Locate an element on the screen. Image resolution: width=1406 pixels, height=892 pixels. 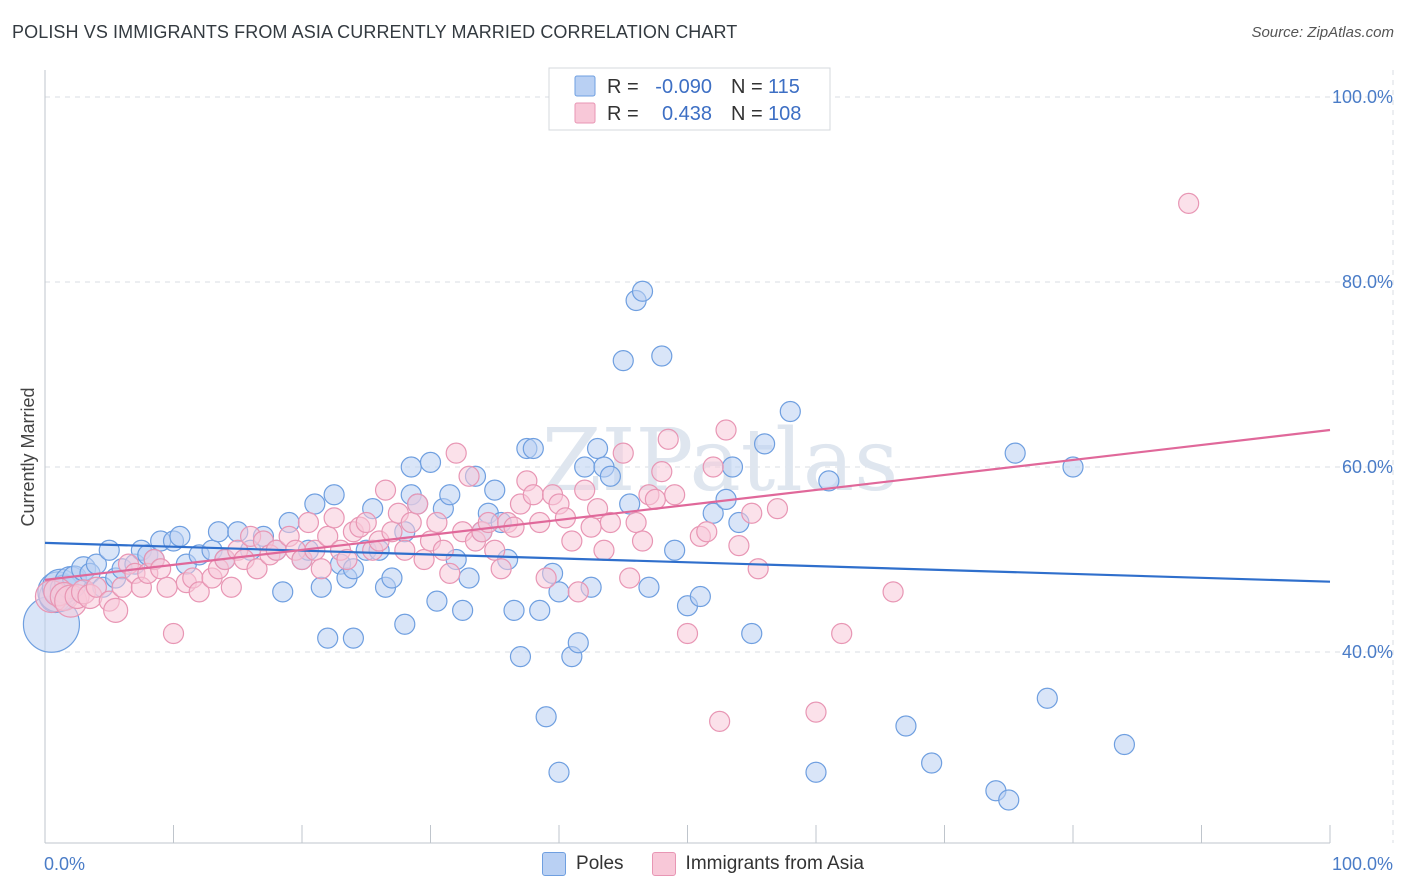
legend-n-value: 108 is located at coordinates (784, 114).